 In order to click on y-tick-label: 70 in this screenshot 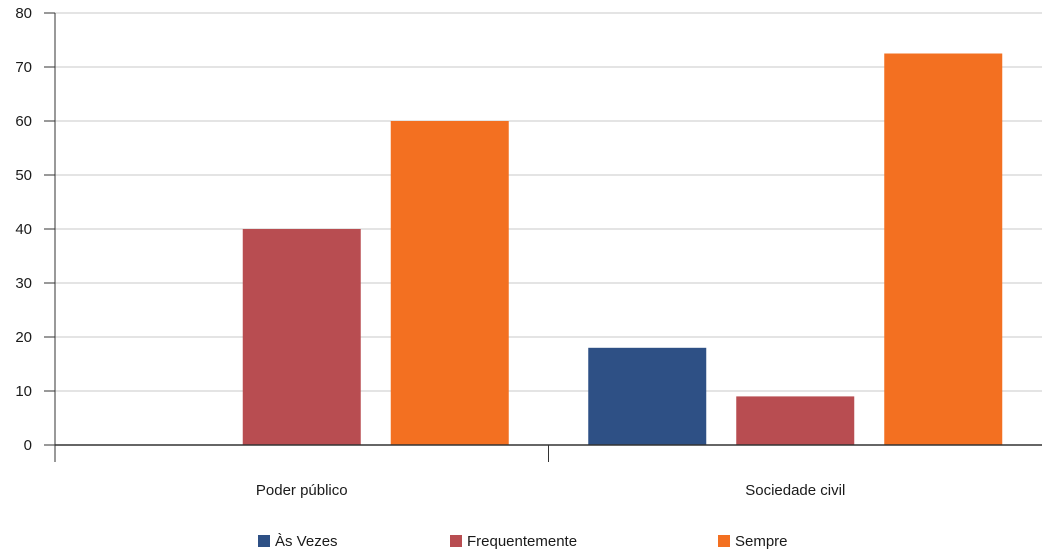, I will do `click(23, 67)`.